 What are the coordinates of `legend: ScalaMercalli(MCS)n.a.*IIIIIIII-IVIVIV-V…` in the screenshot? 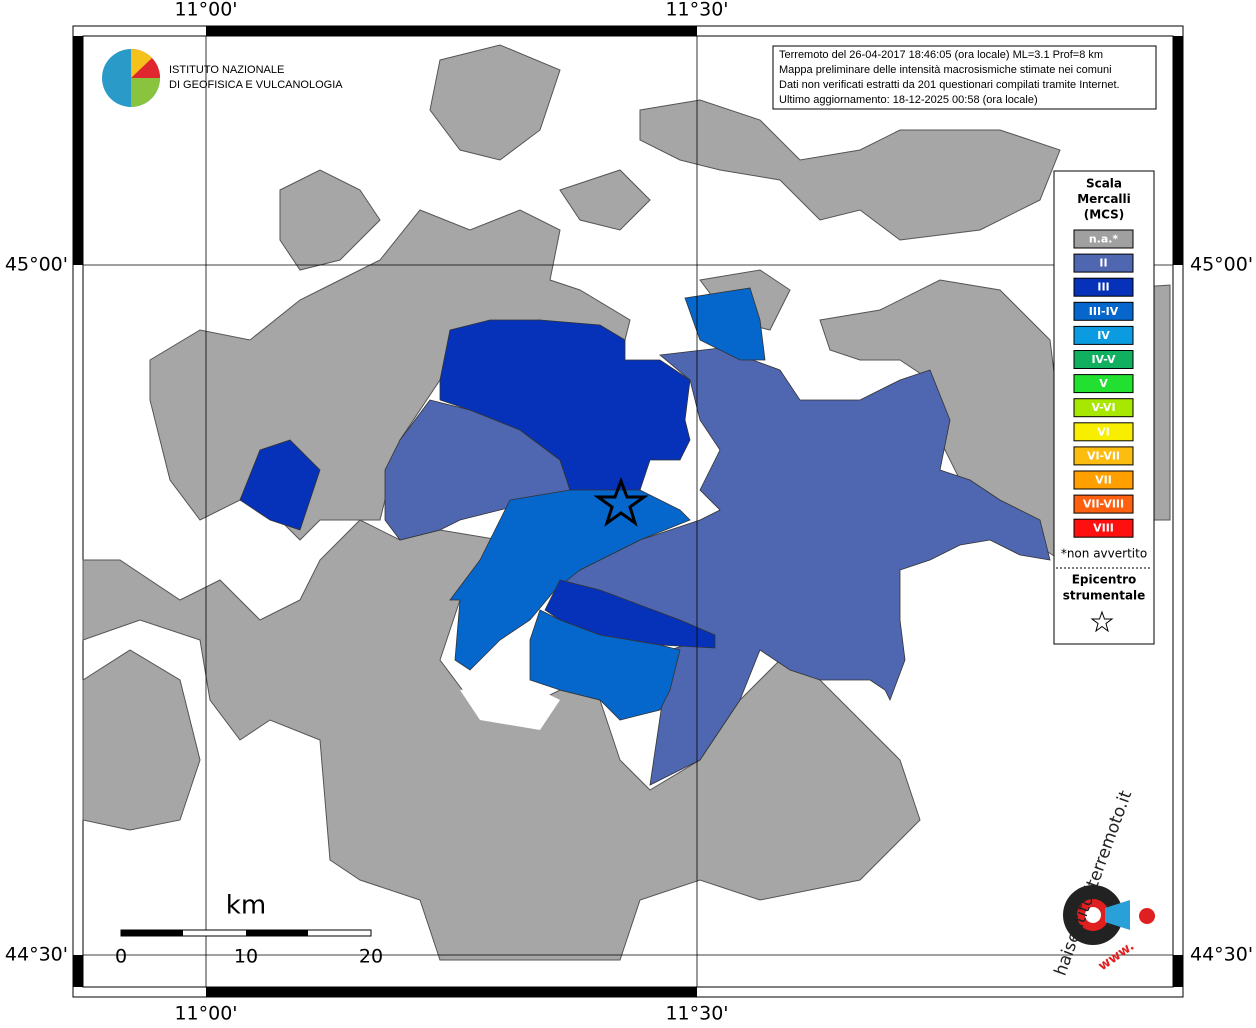 It's located at (1104, 405).